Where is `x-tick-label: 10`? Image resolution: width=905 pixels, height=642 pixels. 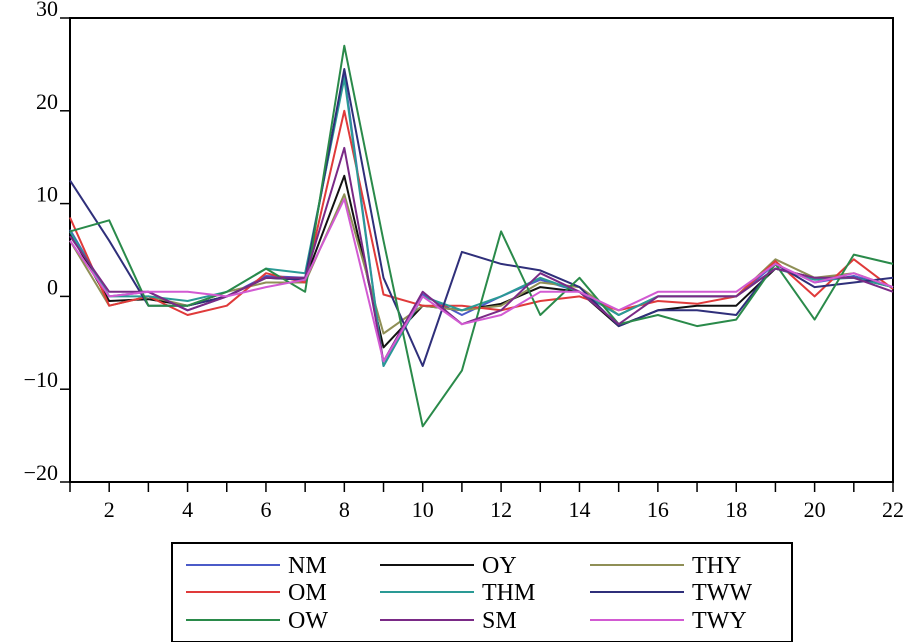 x-tick-label: 10 is located at coordinates (423, 509).